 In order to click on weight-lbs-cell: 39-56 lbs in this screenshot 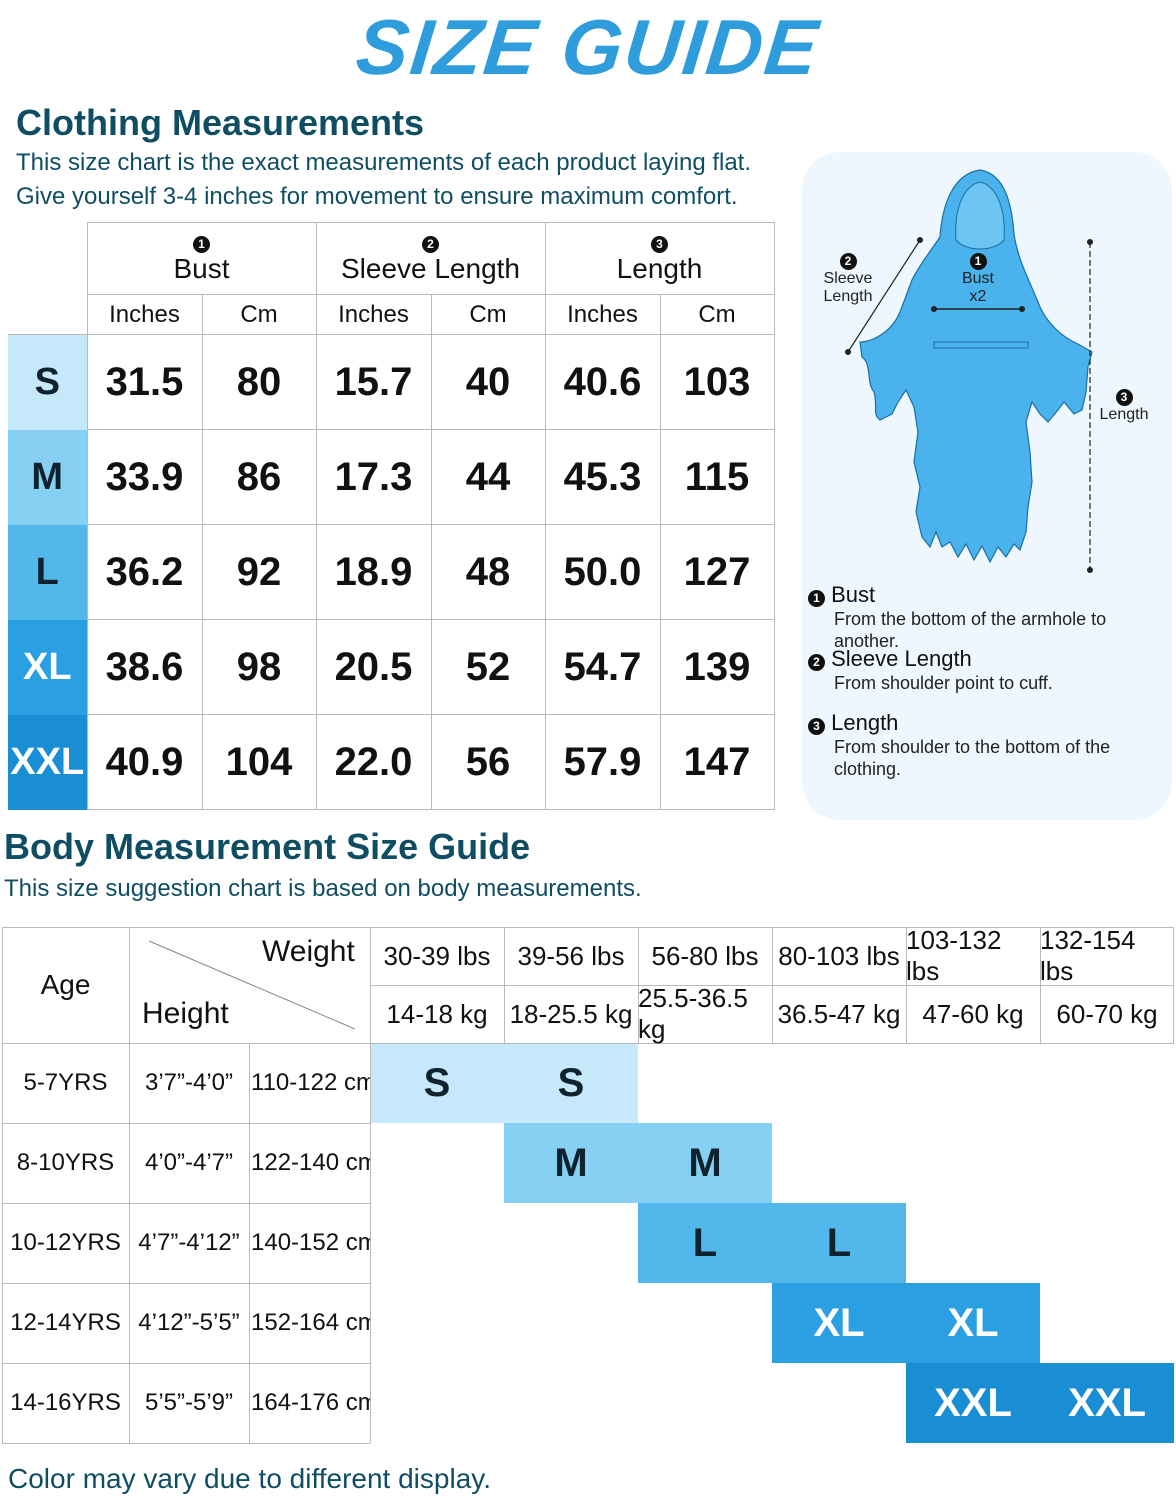, I will do `click(571, 955)`.